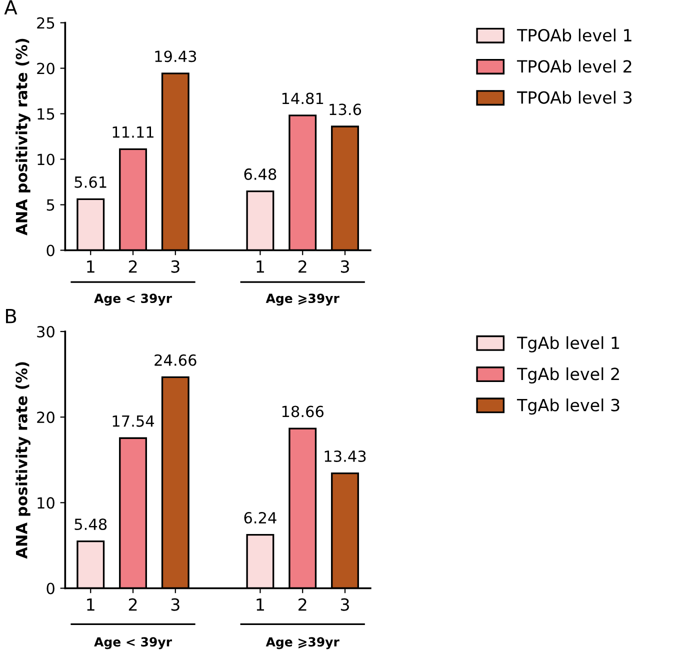 The width and height of the screenshot is (686, 650). What do you see at coordinates (11, 7) in the screenshot?
I see `chart-title: A` at bounding box center [11, 7].